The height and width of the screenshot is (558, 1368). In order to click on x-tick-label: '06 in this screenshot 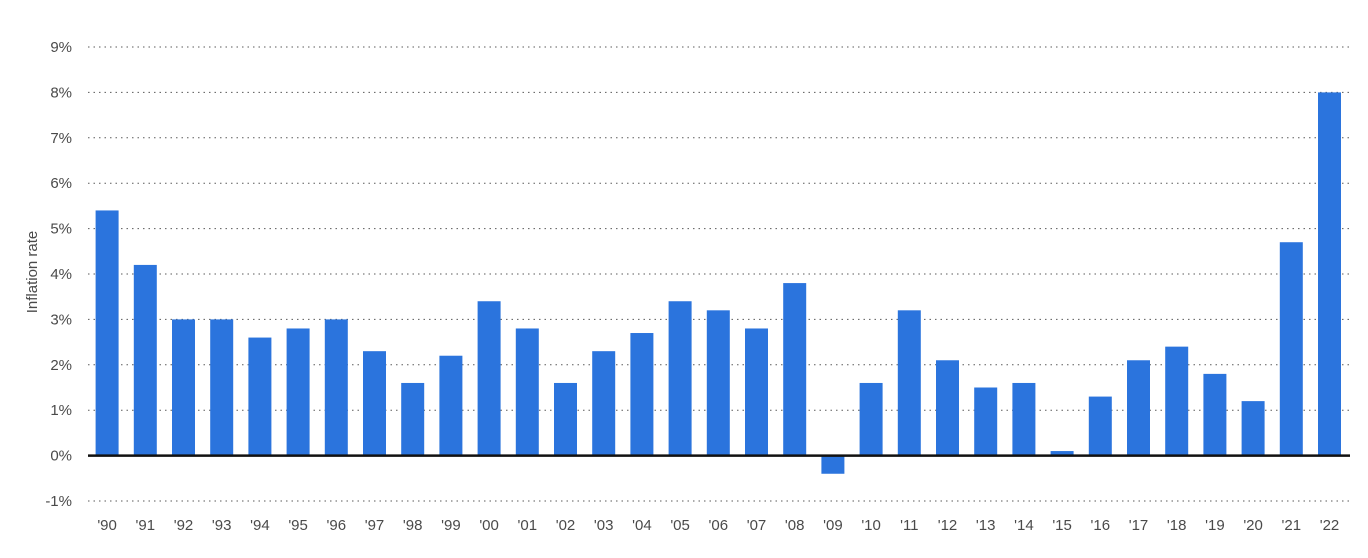, I will do `click(719, 525)`.